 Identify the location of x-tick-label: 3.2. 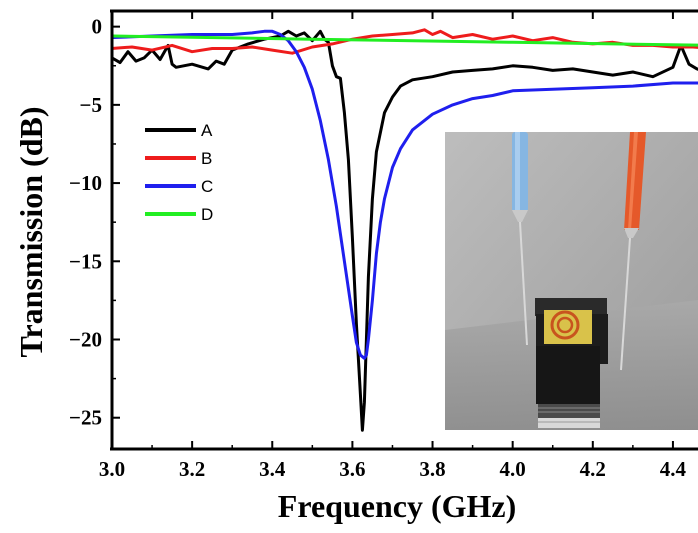
(192, 469).